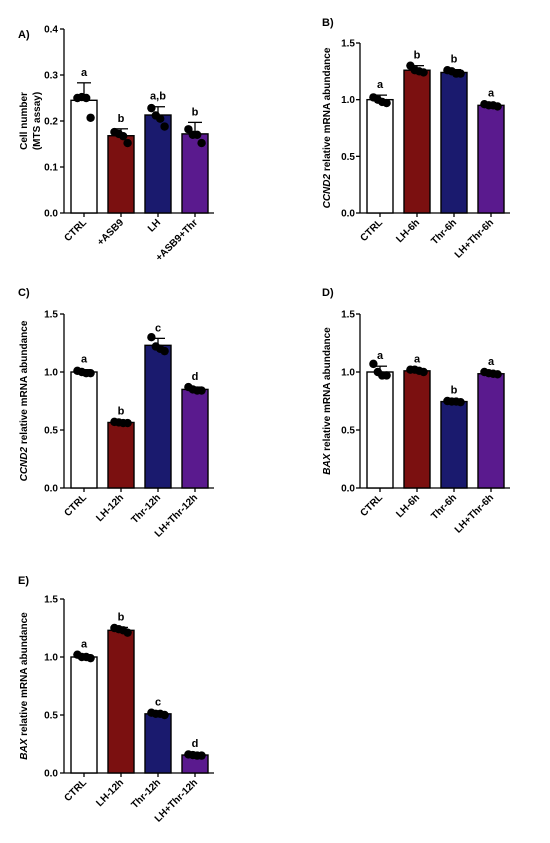  I want to click on y-axis-title-line: Cell number, so click(24, 121).